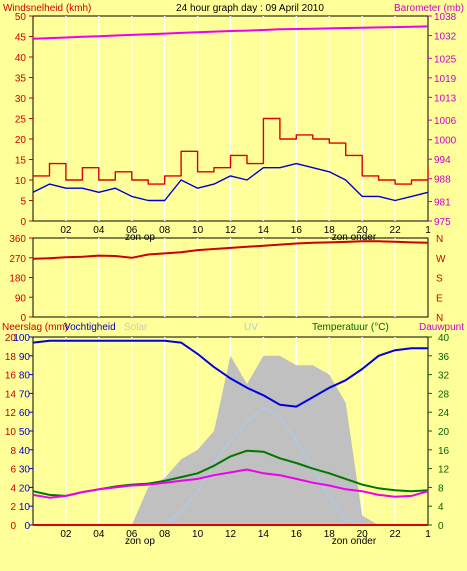  Describe the element at coordinates (441, 259) in the screenshot. I see `compass-label: W` at that location.